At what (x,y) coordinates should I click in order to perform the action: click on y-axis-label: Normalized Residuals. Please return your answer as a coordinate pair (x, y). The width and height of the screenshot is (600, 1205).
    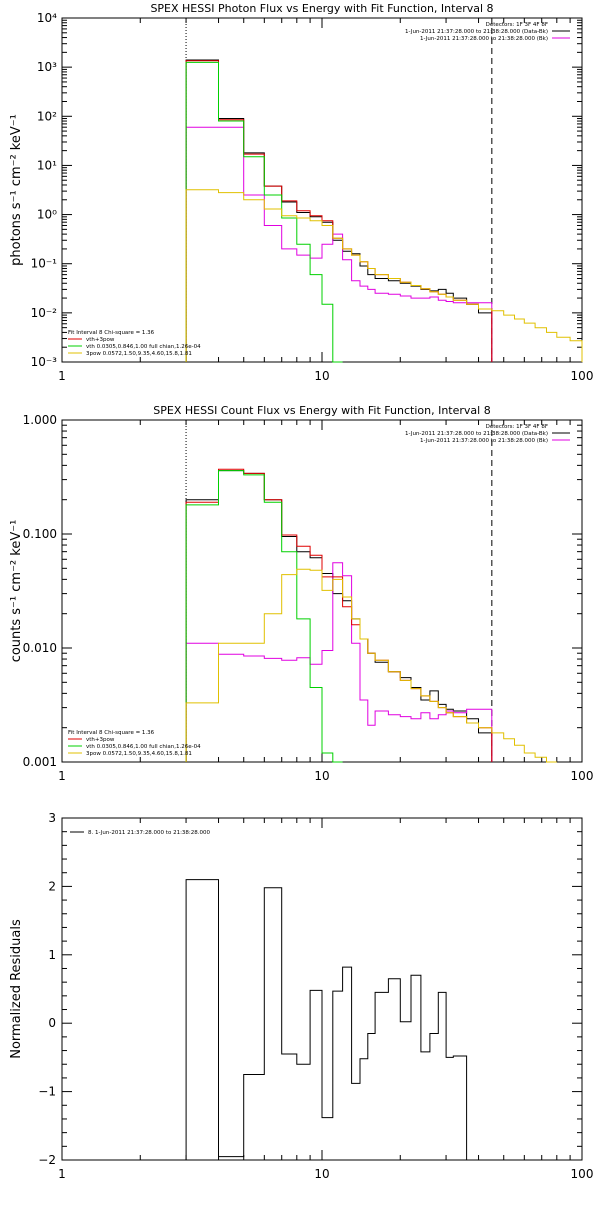
    Looking at the image, I should click on (16, 989).